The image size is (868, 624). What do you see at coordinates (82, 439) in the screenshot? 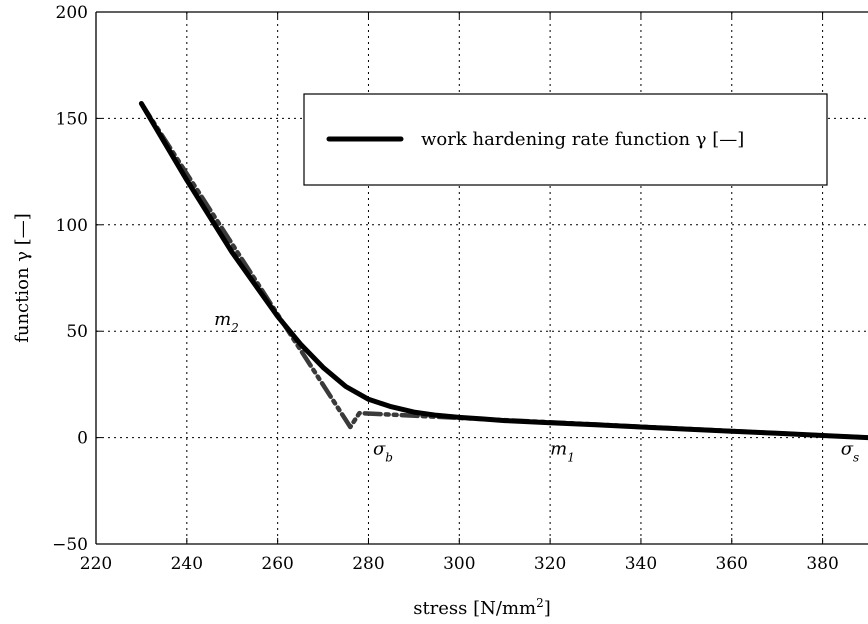
I see `y-tick-label: 0` at bounding box center [82, 439].